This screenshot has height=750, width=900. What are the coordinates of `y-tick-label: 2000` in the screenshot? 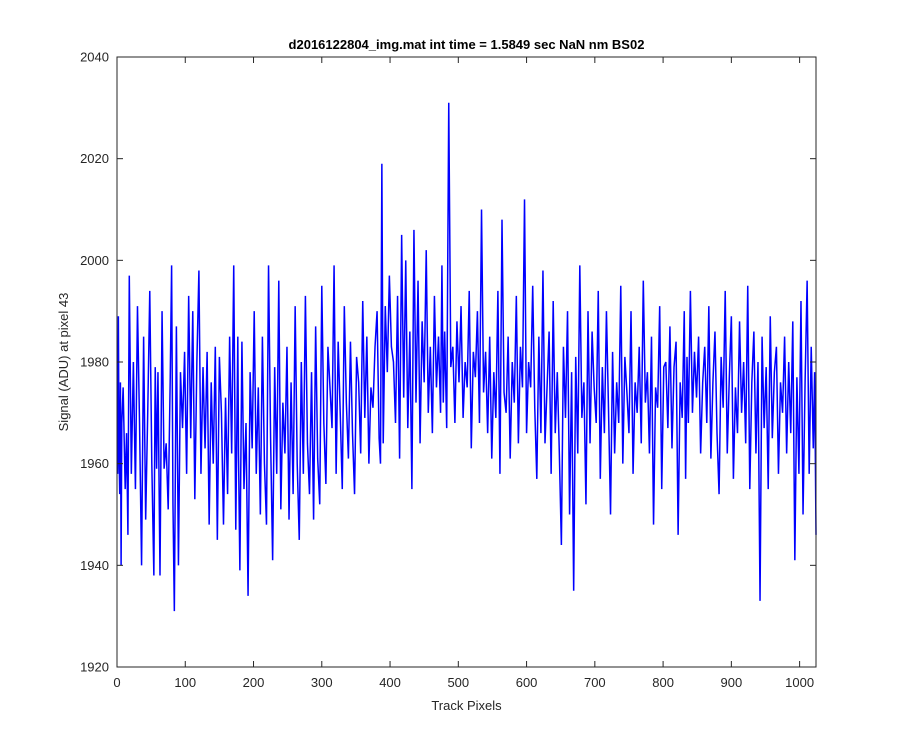 It's located at (94, 260).